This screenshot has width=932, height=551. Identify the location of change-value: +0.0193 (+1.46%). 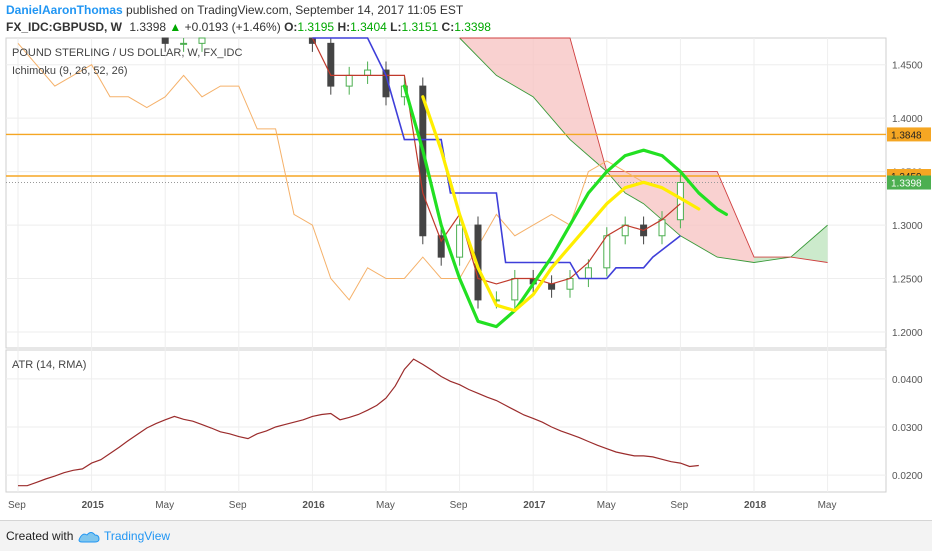
(232, 27).